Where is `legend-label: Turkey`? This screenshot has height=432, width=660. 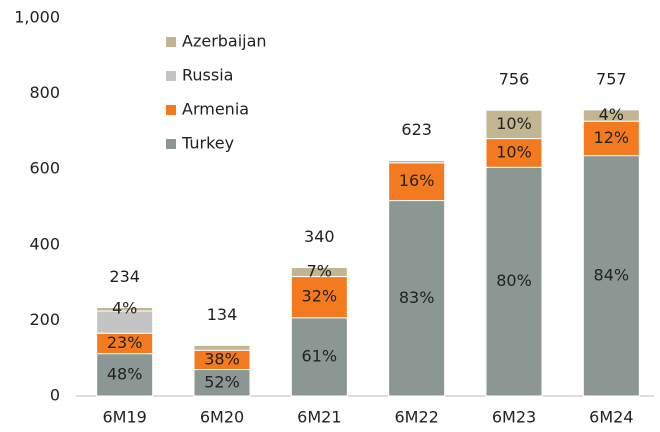 legend-label: Turkey is located at coordinates (207, 143).